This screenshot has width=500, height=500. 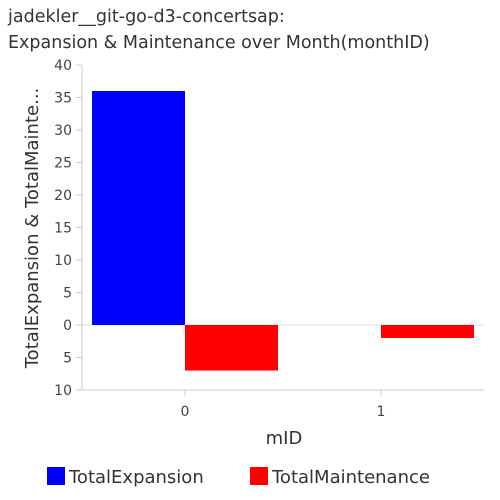 What do you see at coordinates (259, 476) in the screenshot?
I see `legend-swatch-totalmaintenance` at bounding box center [259, 476].